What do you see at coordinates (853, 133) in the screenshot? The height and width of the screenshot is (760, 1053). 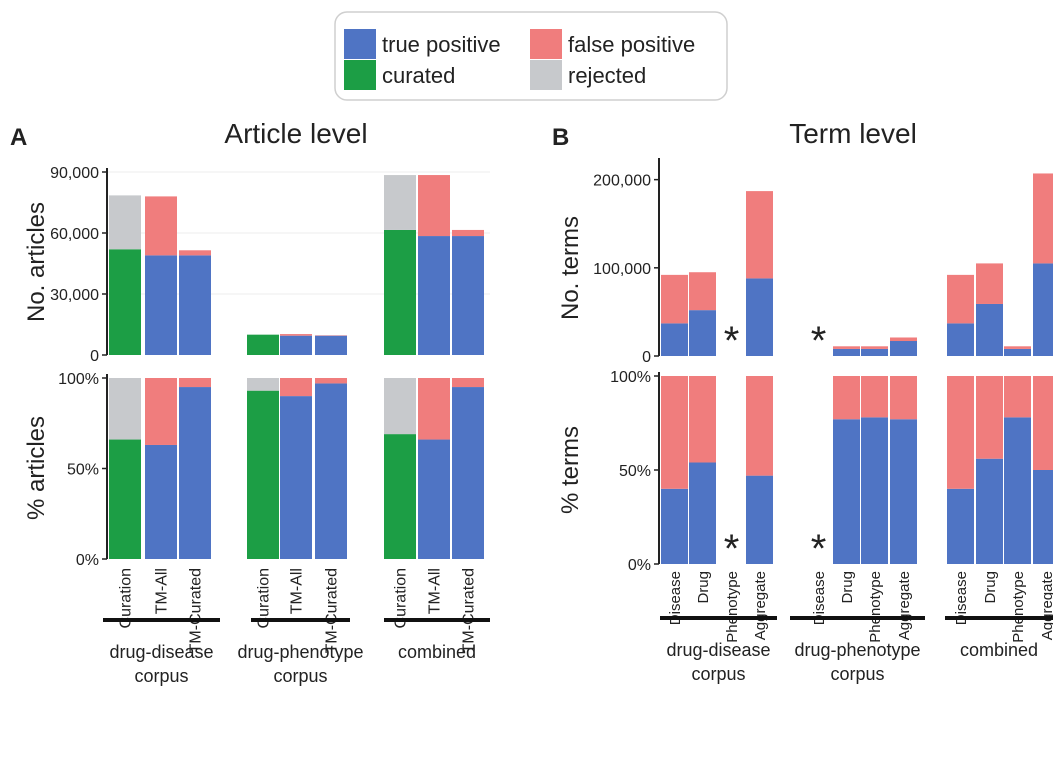 I see `panel-b-title: Term level` at bounding box center [853, 133].